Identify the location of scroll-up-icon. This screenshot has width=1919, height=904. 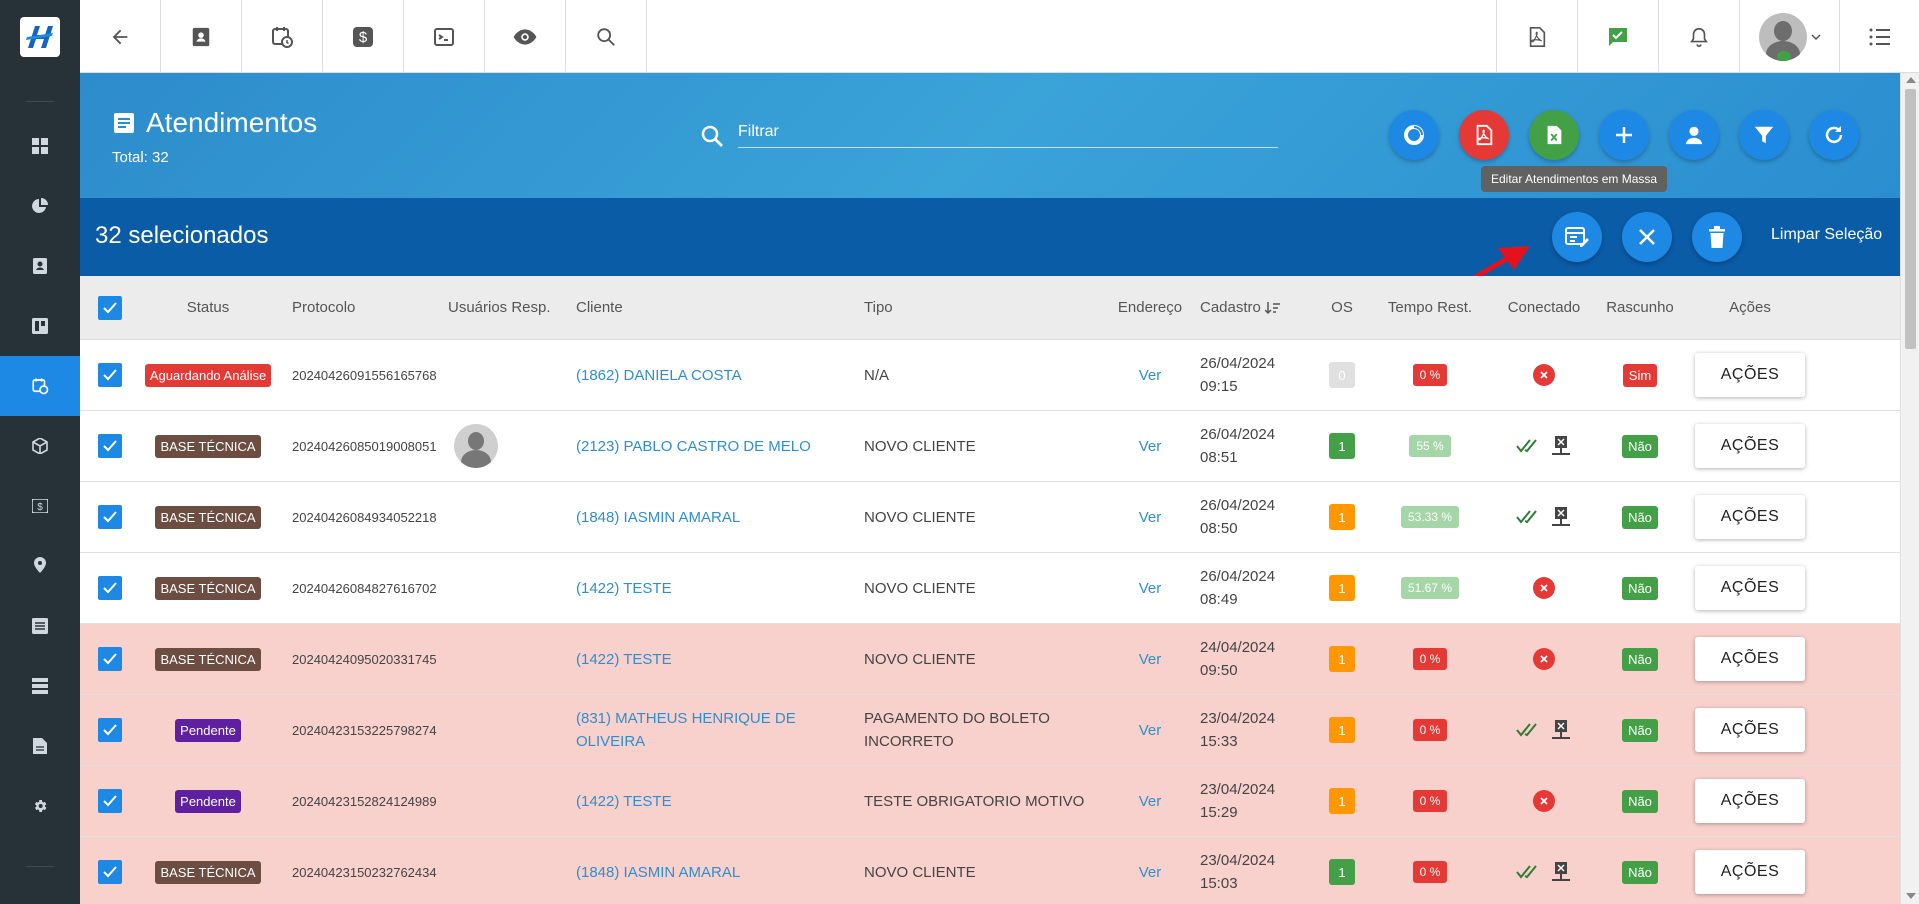
(1911, 80).